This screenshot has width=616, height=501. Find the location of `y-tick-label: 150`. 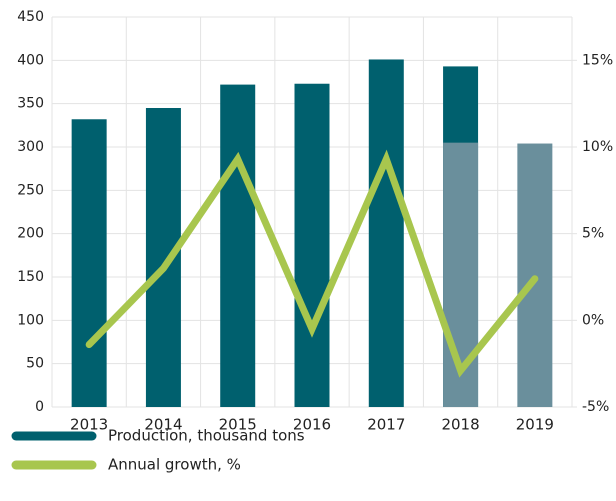

y-tick-label: 150 is located at coordinates (30, 277).